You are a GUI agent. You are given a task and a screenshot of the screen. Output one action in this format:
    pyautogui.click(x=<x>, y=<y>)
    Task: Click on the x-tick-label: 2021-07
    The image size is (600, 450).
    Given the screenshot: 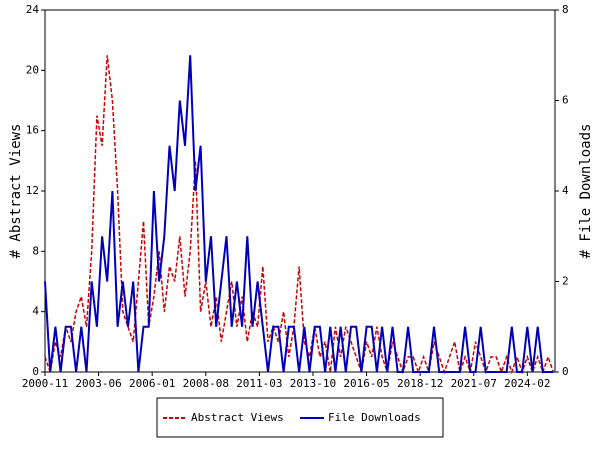 What is the action you would take?
    pyautogui.click(x=474, y=383)
    